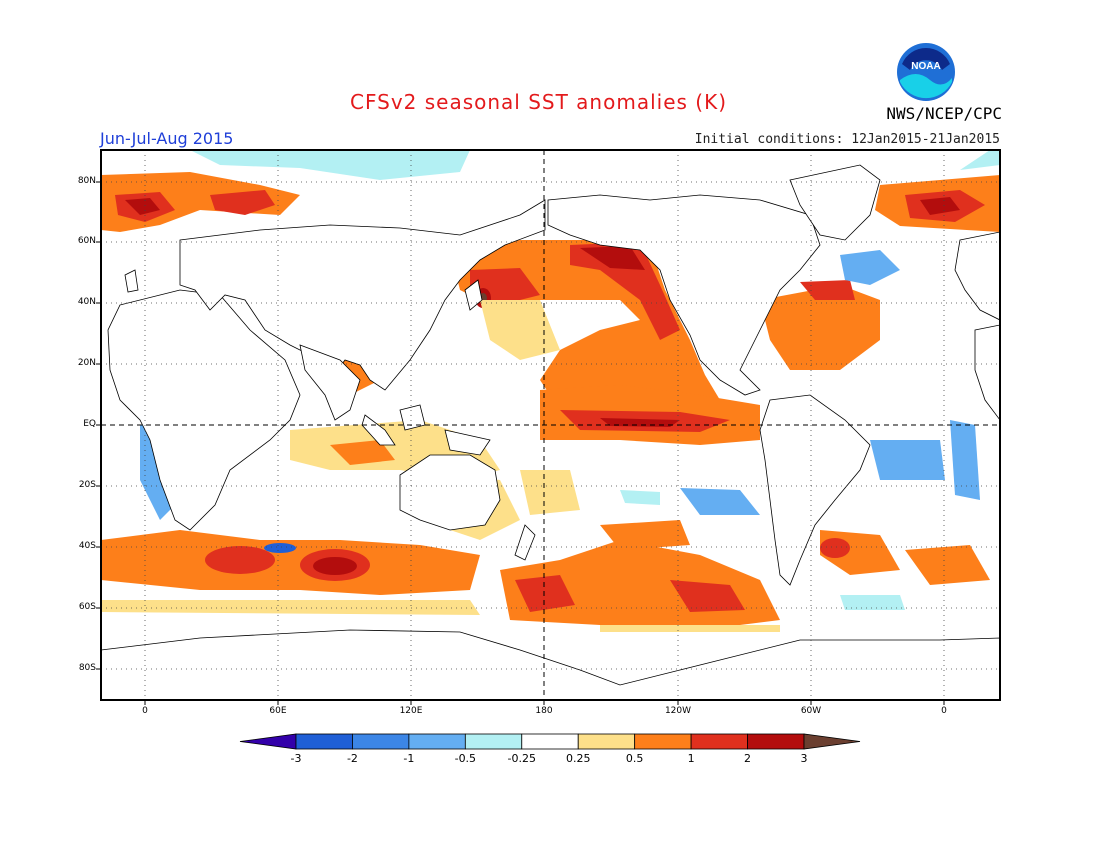 The image size is (1100, 850). I want to click on antarctica, so click(550, 664).